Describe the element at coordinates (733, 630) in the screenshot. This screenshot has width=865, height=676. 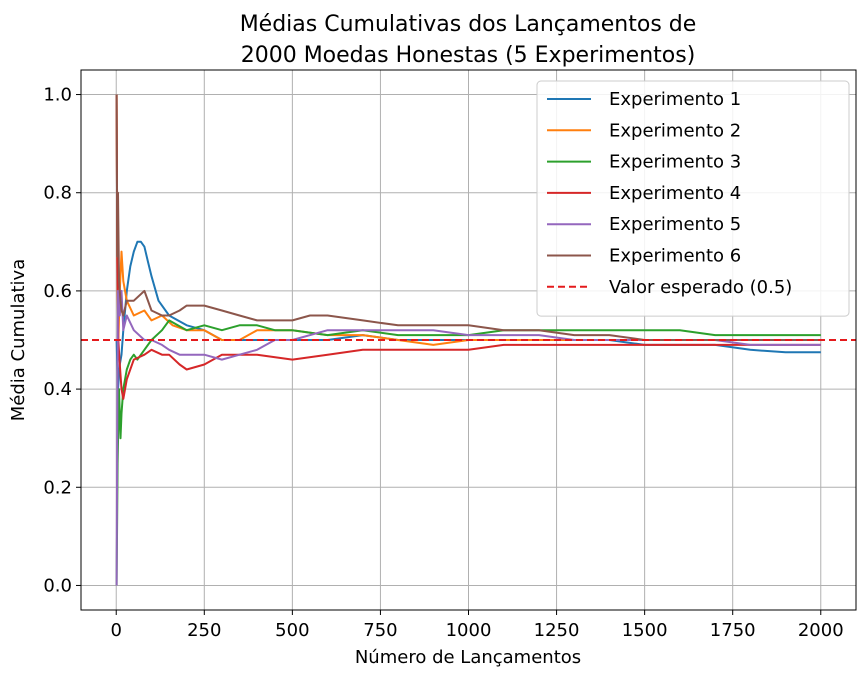
I see `x-tick-label: 1750` at that location.